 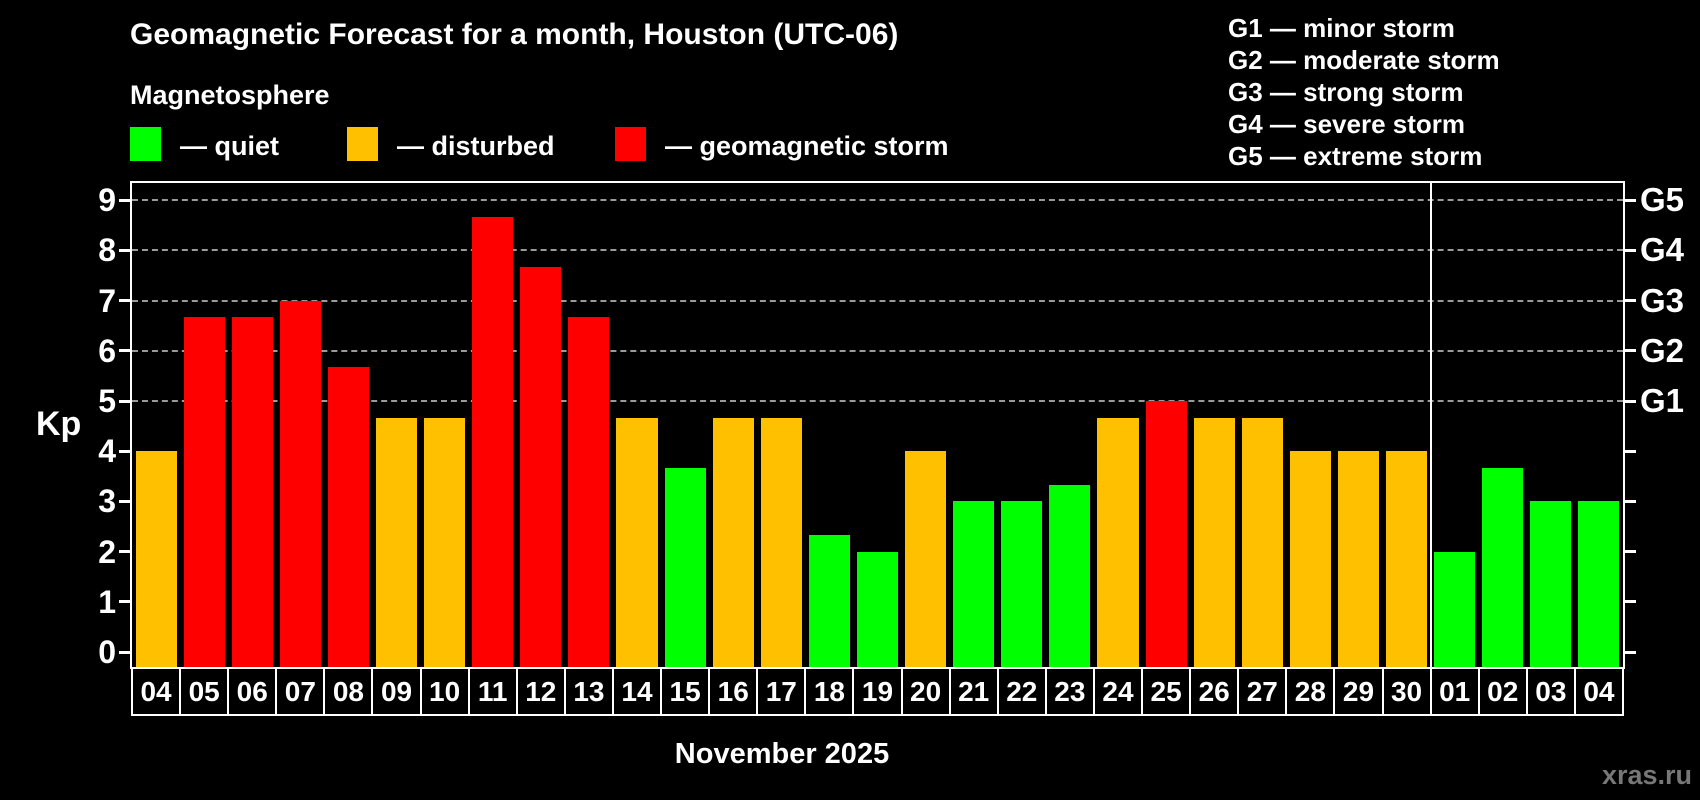 I want to click on left-tick-kp5, so click(x=125, y=401).